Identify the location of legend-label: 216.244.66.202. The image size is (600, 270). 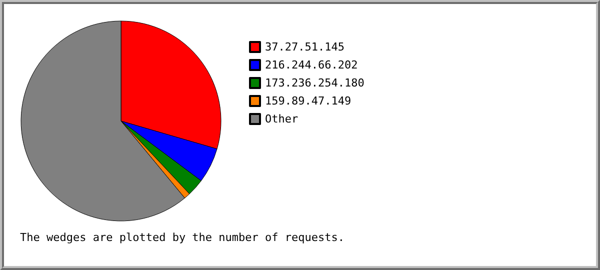
(311, 65).